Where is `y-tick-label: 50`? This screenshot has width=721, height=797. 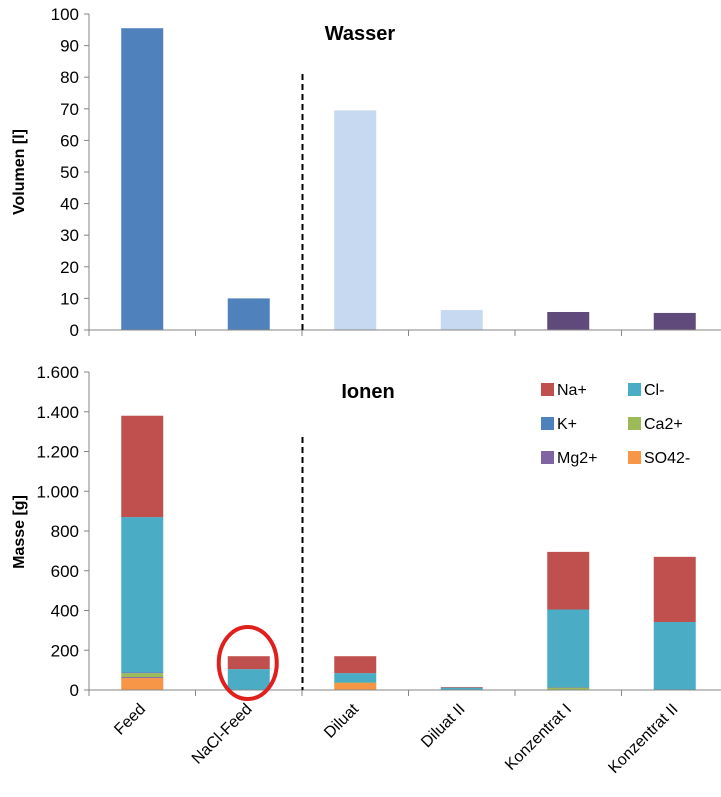 y-tick-label: 50 is located at coordinates (69, 172).